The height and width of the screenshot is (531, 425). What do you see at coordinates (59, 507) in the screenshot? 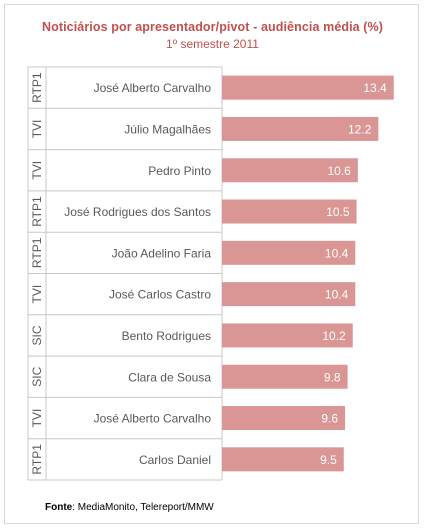
I see `source-label: Fonte` at bounding box center [59, 507].